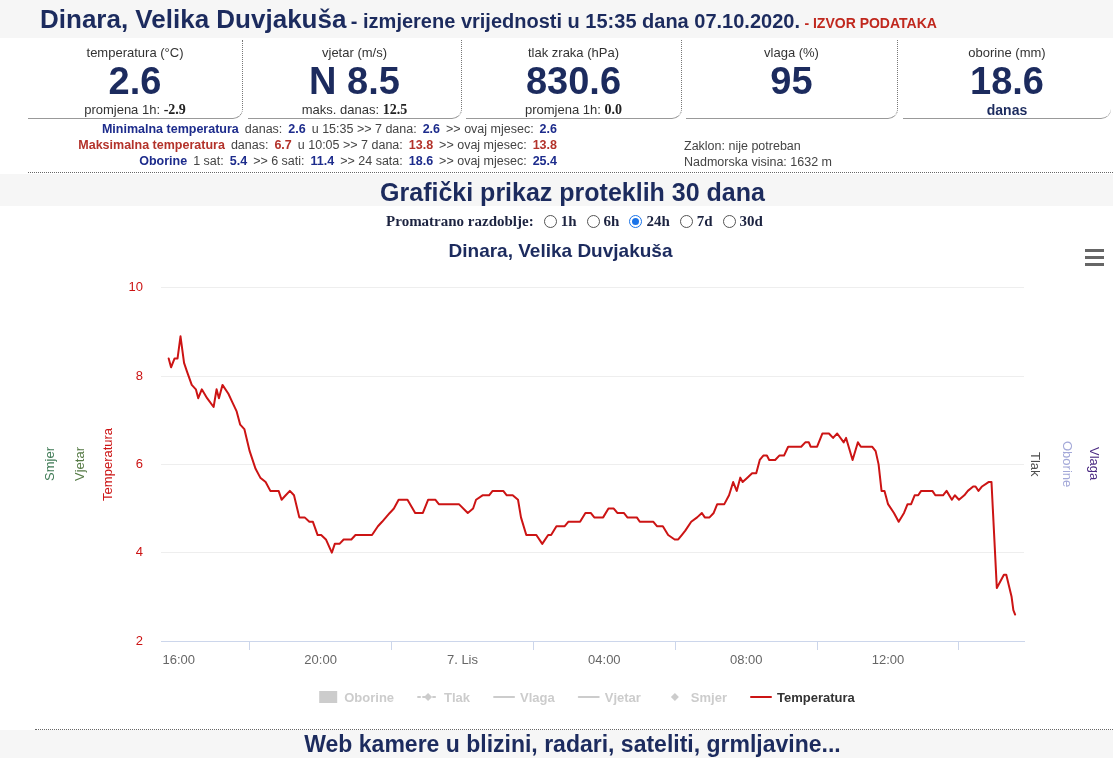 The image size is (1113, 758). What do you see at coordinates (751, 221) in the screenshot?
I see `text: 30d` at bounding box center [751, 221].